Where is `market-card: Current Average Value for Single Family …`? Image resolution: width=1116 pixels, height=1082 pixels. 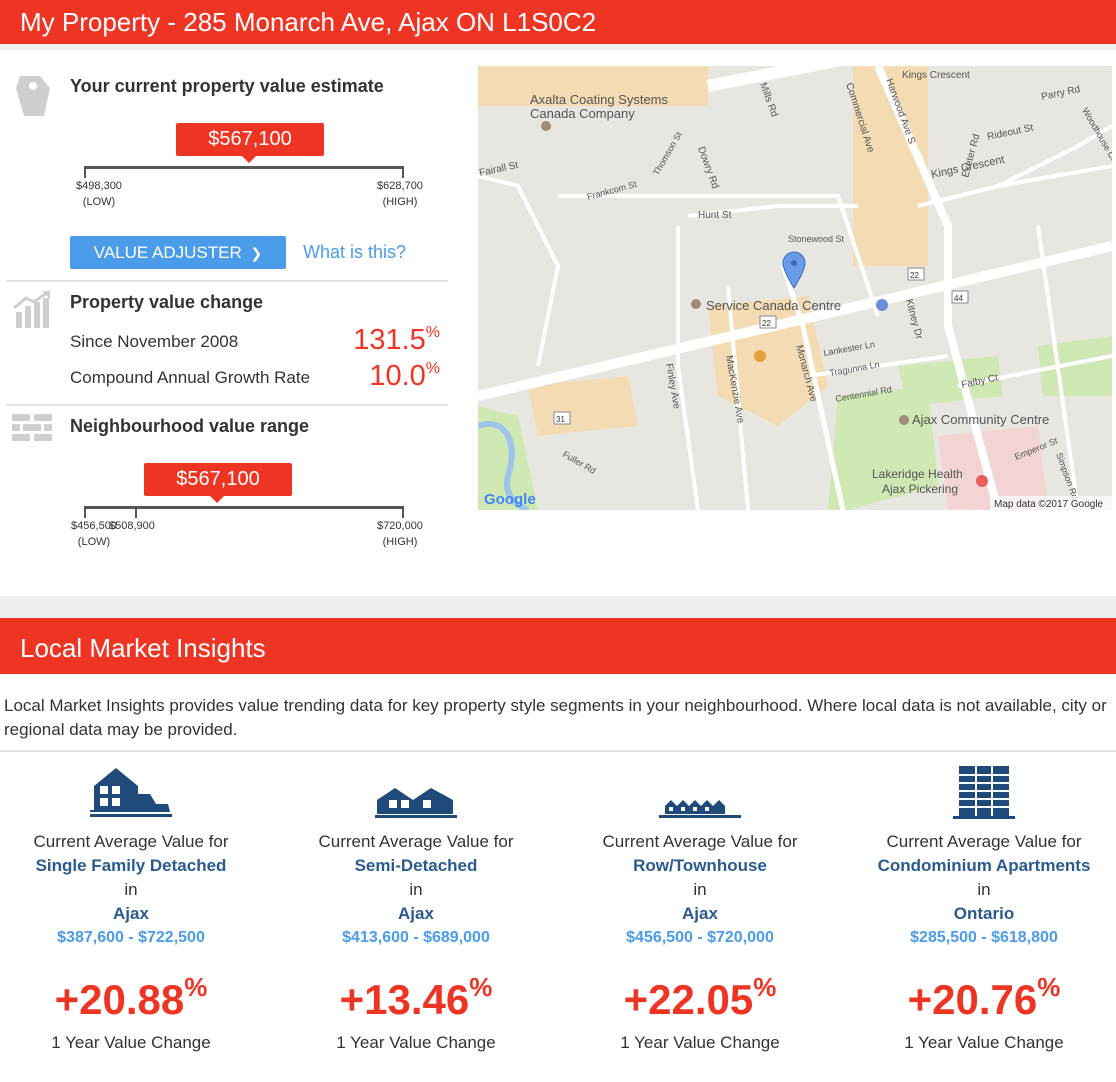 market-card: Current Average Value for Single Family … is located at coordinates (131, 907).